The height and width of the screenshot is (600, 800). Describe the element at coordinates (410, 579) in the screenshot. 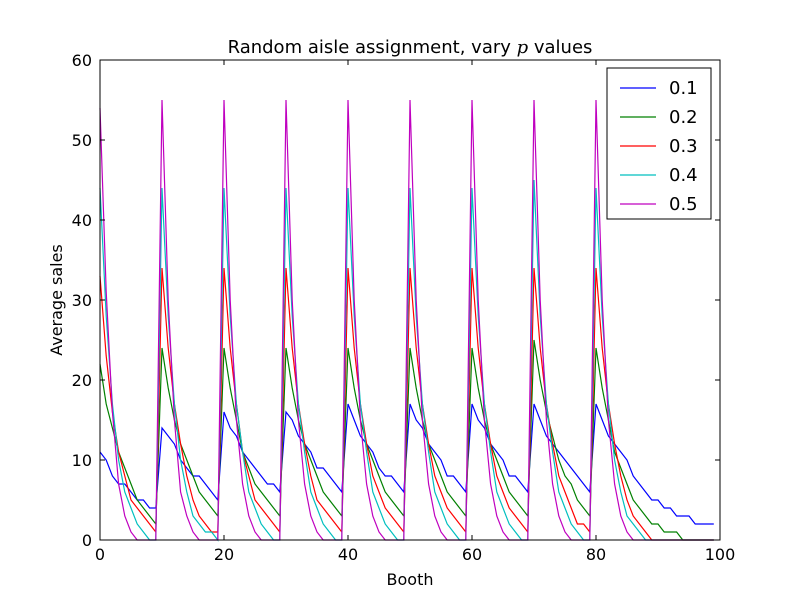

I see `x-axis-label: Booth` at that location.